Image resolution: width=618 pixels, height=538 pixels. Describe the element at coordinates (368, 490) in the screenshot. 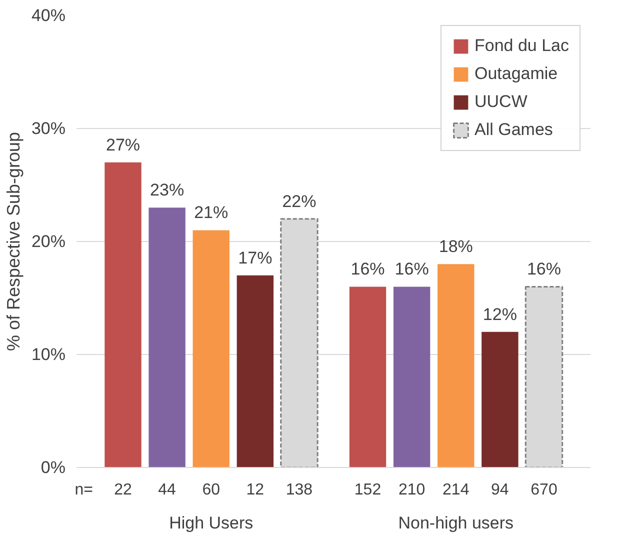

I see `text: 152` at that location.